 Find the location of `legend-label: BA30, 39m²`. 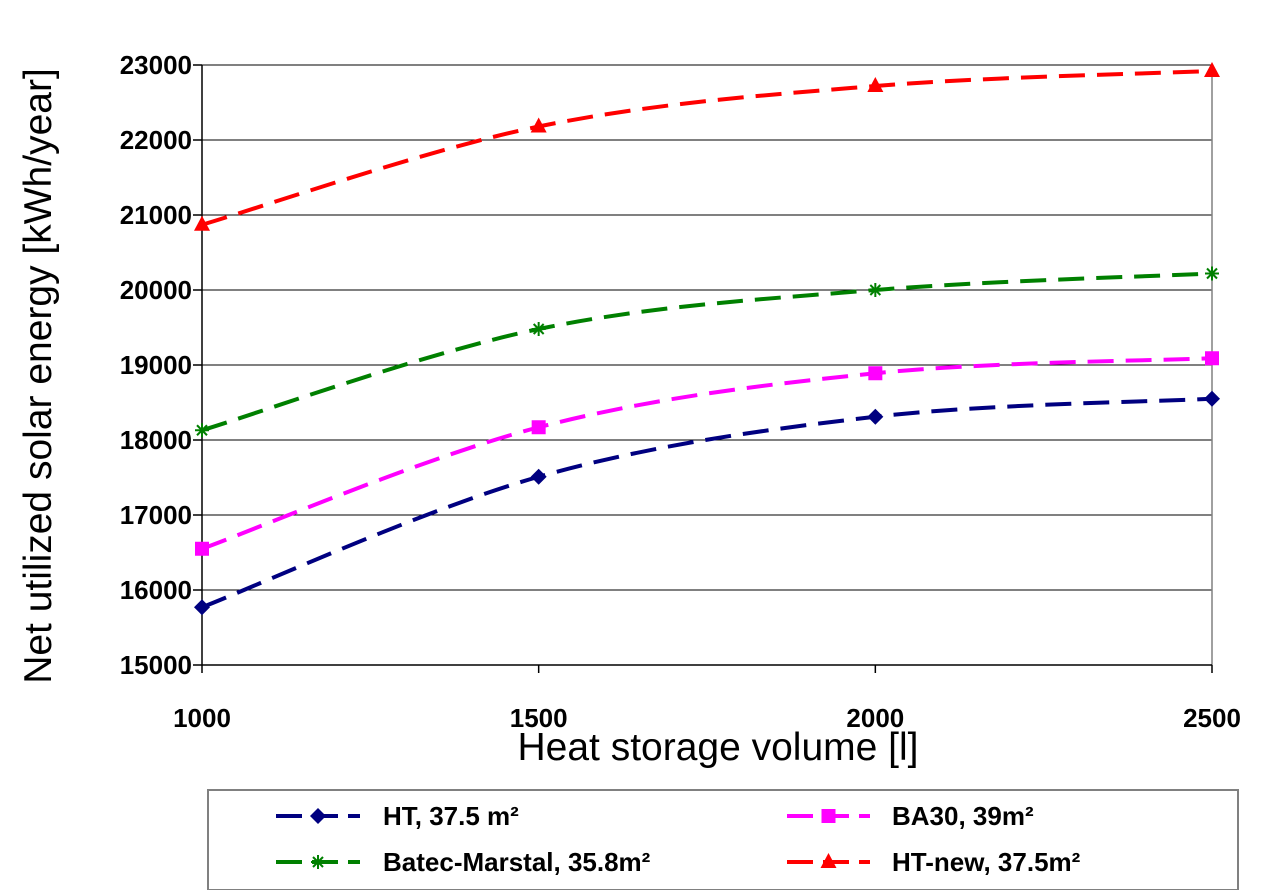

legend-label: BA30, 39m² is located at coordinates (963, 816).